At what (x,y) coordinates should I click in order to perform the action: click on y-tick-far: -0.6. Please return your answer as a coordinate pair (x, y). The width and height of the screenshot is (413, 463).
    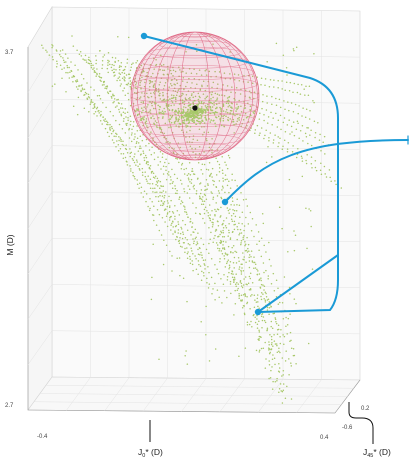
    Looking at the image, I should click on (347, 428).